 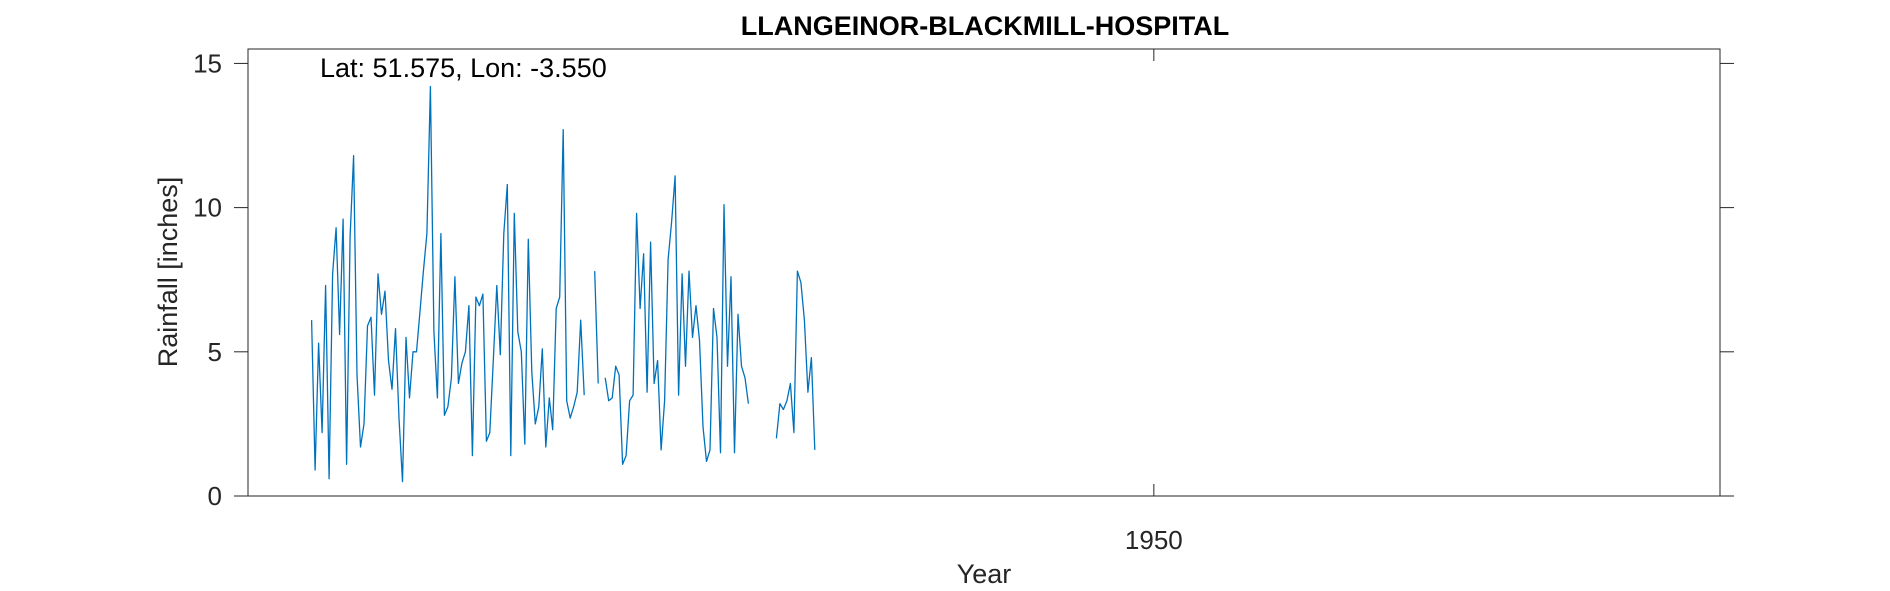 What do you see at coordinates (985, 26) in the screenshot?
I see `chart-title: LLANGEINOR-BLACKMILL-HOSPITAL` at bounding box center [985, 26].